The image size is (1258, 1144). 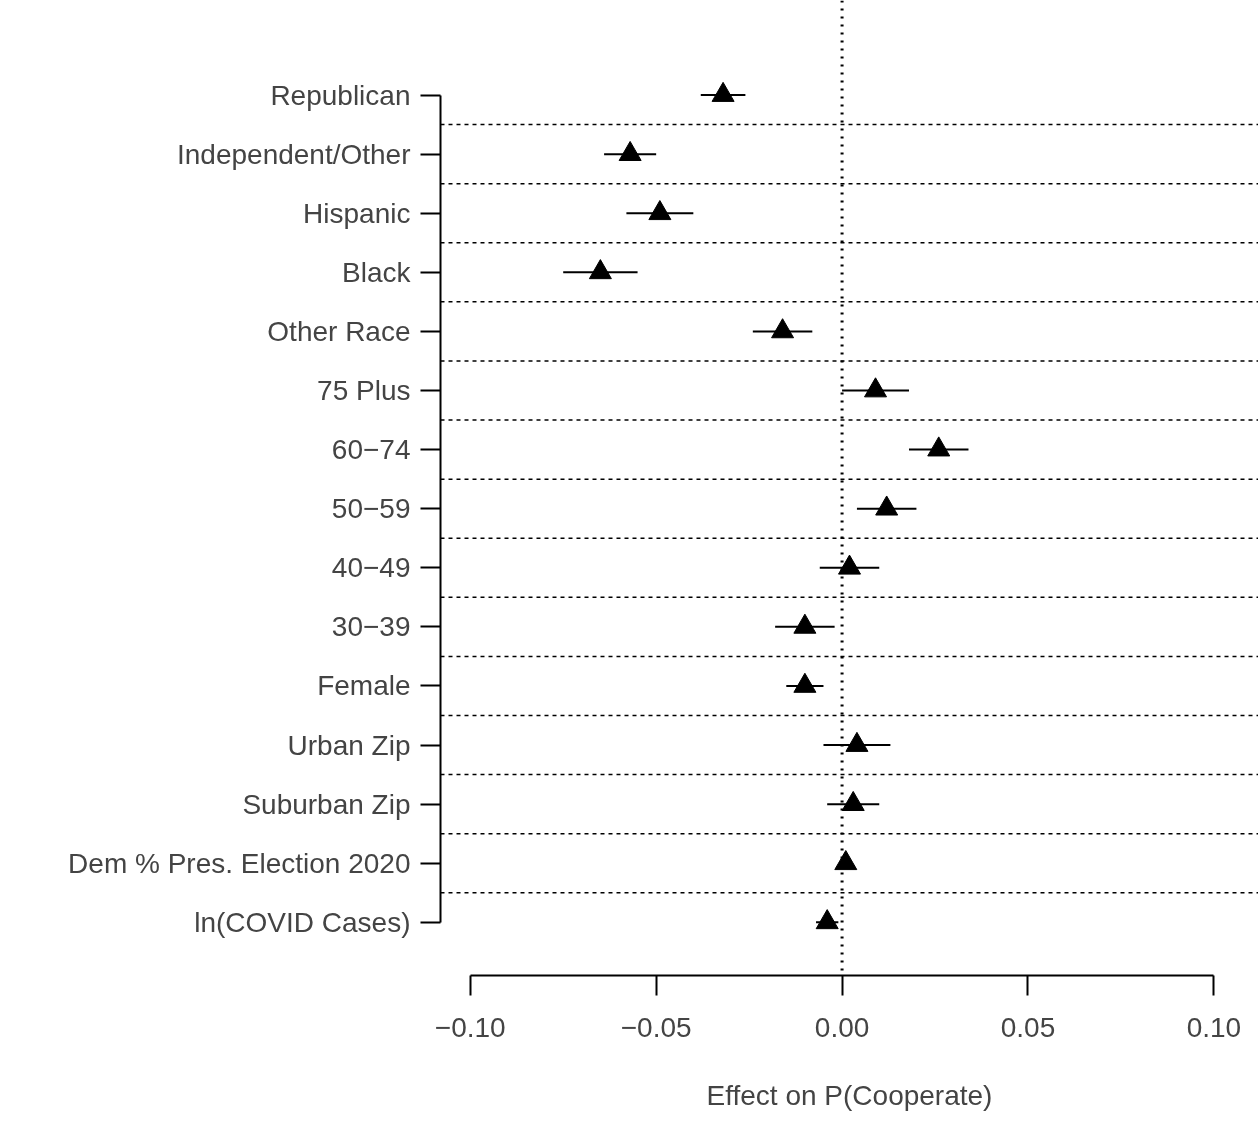 What do you see at coordinates (239, 863) in the screenshot?
I see `y-tick-label: Dem % Pres. Election 2020` at bounding box center [239, 863].